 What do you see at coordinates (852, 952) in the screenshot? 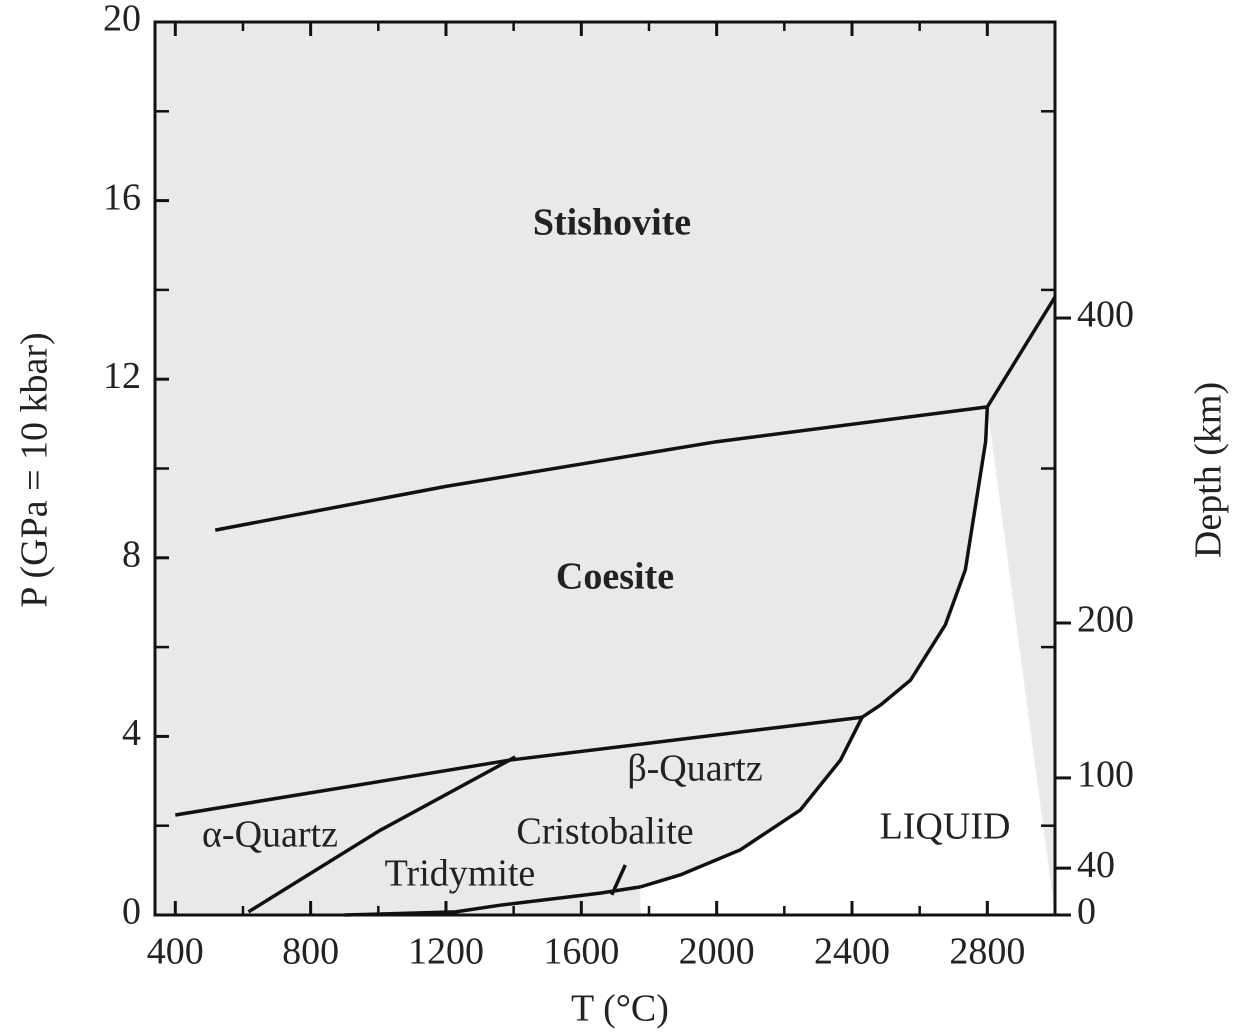
I see `x-tick-label: 2400` at bounding box center [852, 952].